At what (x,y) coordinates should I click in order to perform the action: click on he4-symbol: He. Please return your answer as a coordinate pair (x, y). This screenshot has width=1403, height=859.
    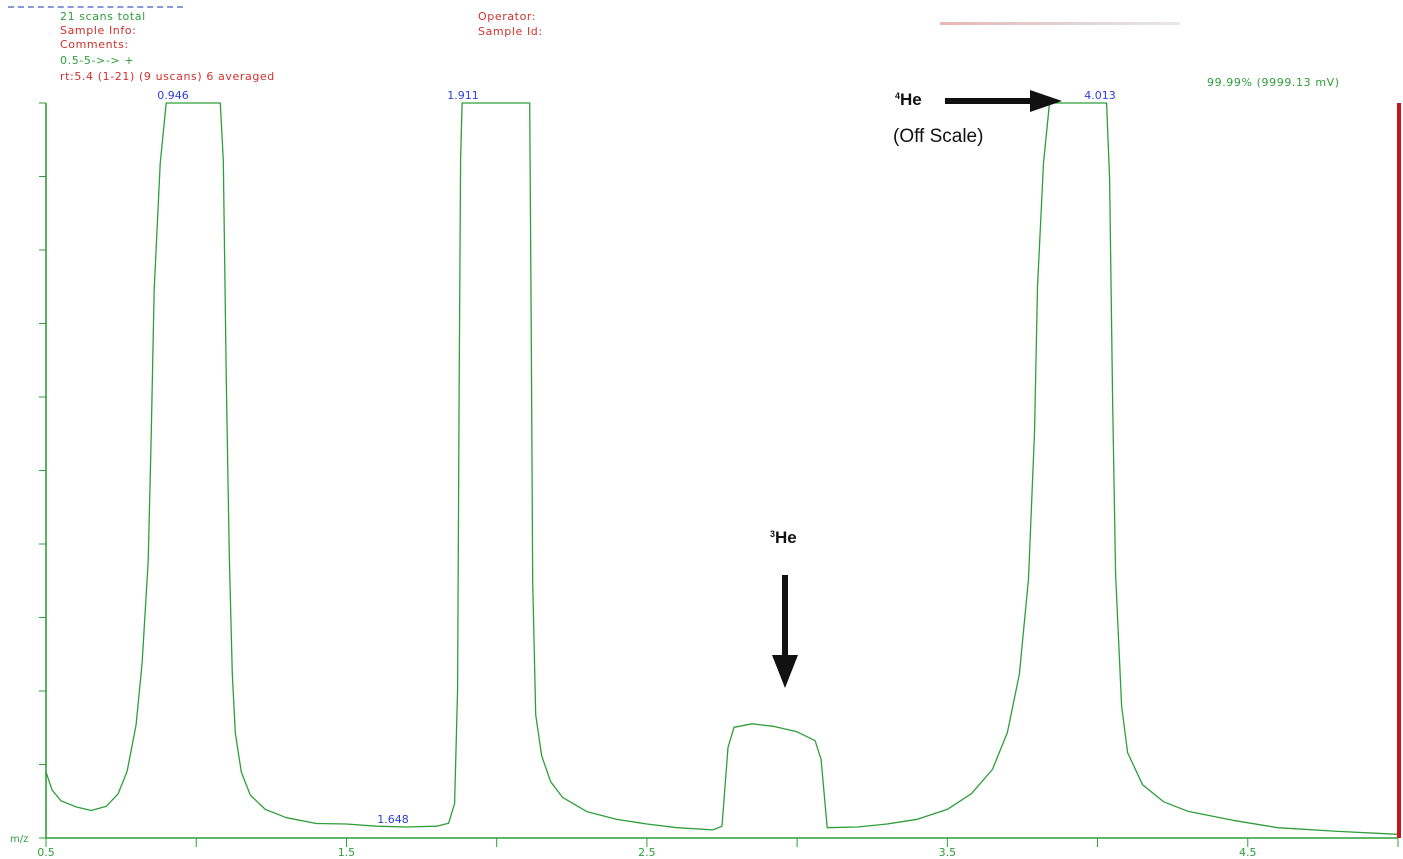
    Looking at the image, I should click on (911, 99).